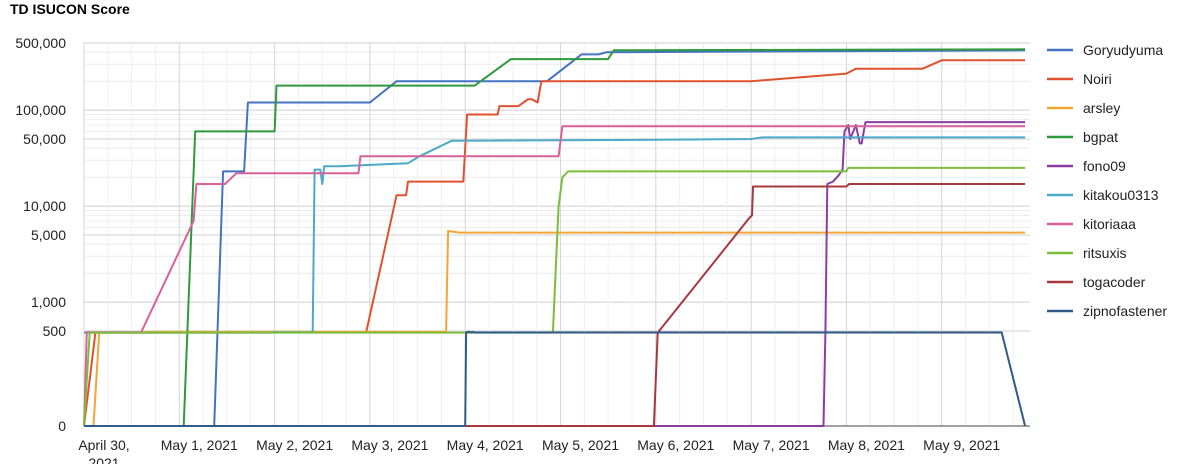 The height and width of the screenshot is (464, 1200). Describe the element at coordinates (294, 445) in the screenshot. I see `x-tick-label: May 2, 2021` at that location.